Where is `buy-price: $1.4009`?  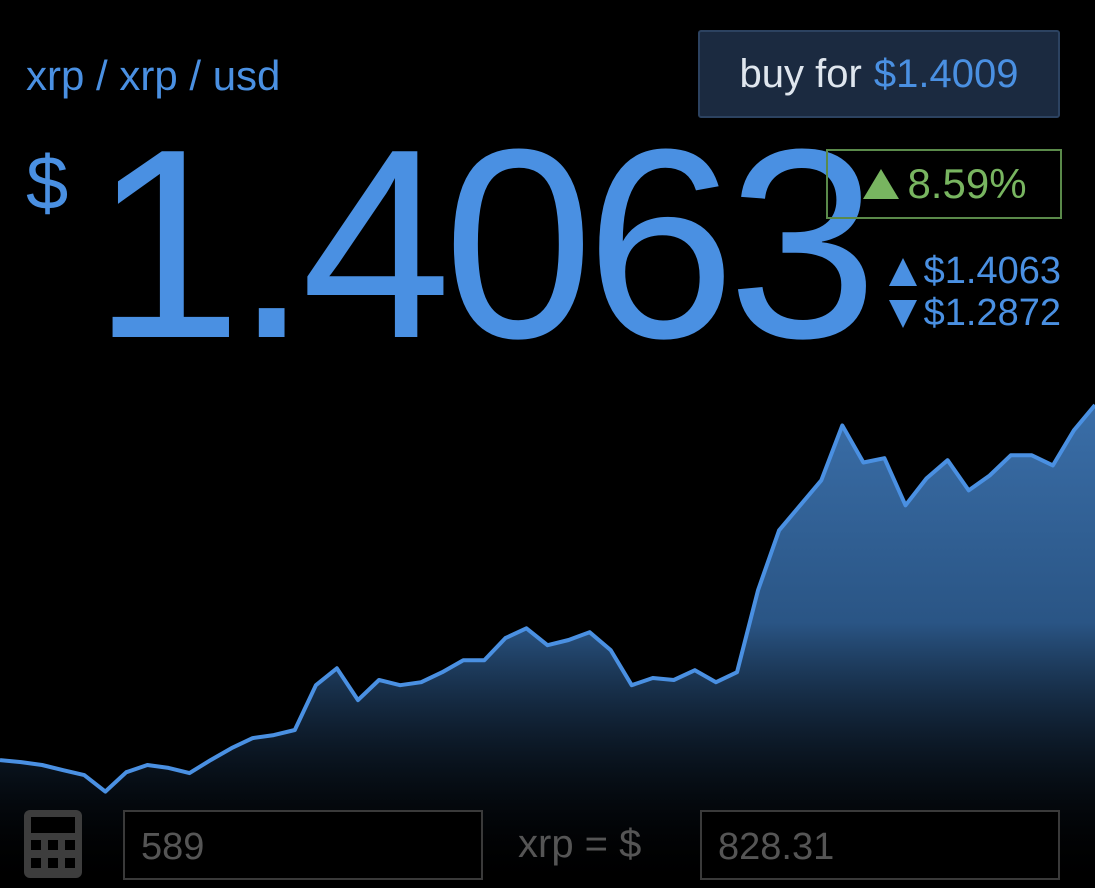
buy-price: $1.4009 is located at coordinates (946, 73).